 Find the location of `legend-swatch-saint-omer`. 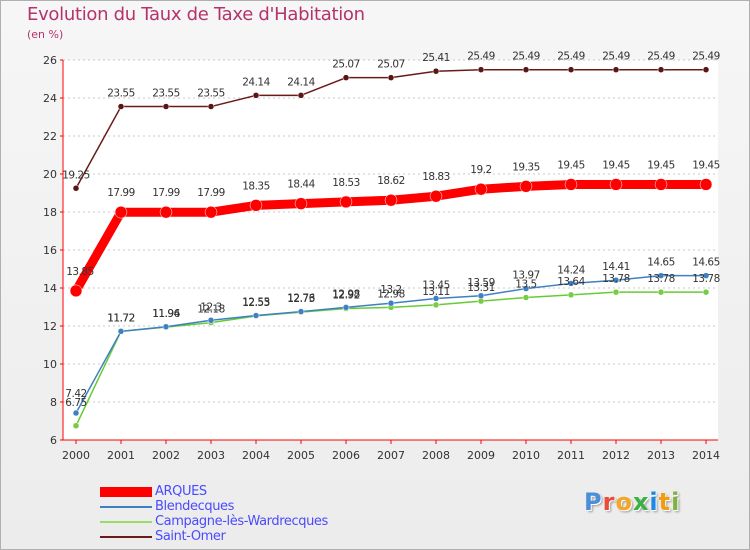

legend-swatch-saint-omer is located at coordinates (126, 537).